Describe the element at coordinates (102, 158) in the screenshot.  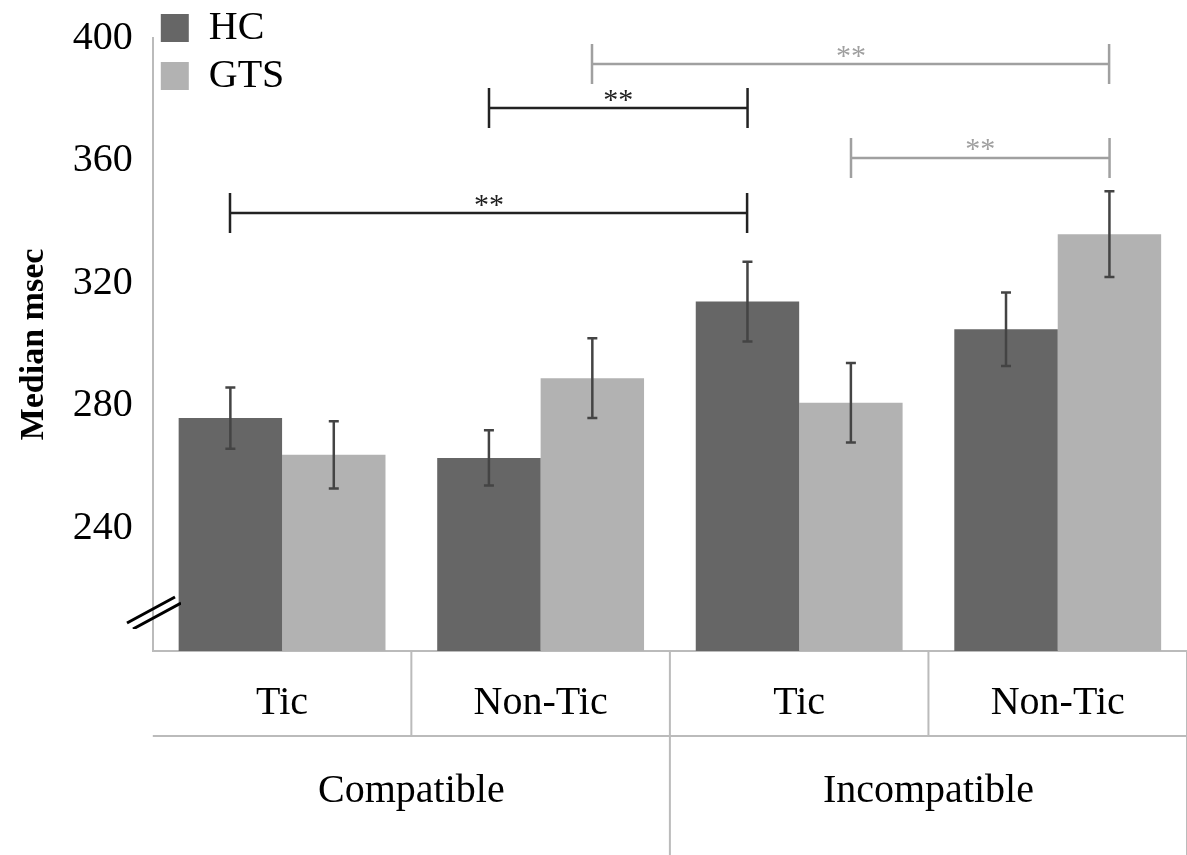
I see `y-tick-label: 360` at that location.